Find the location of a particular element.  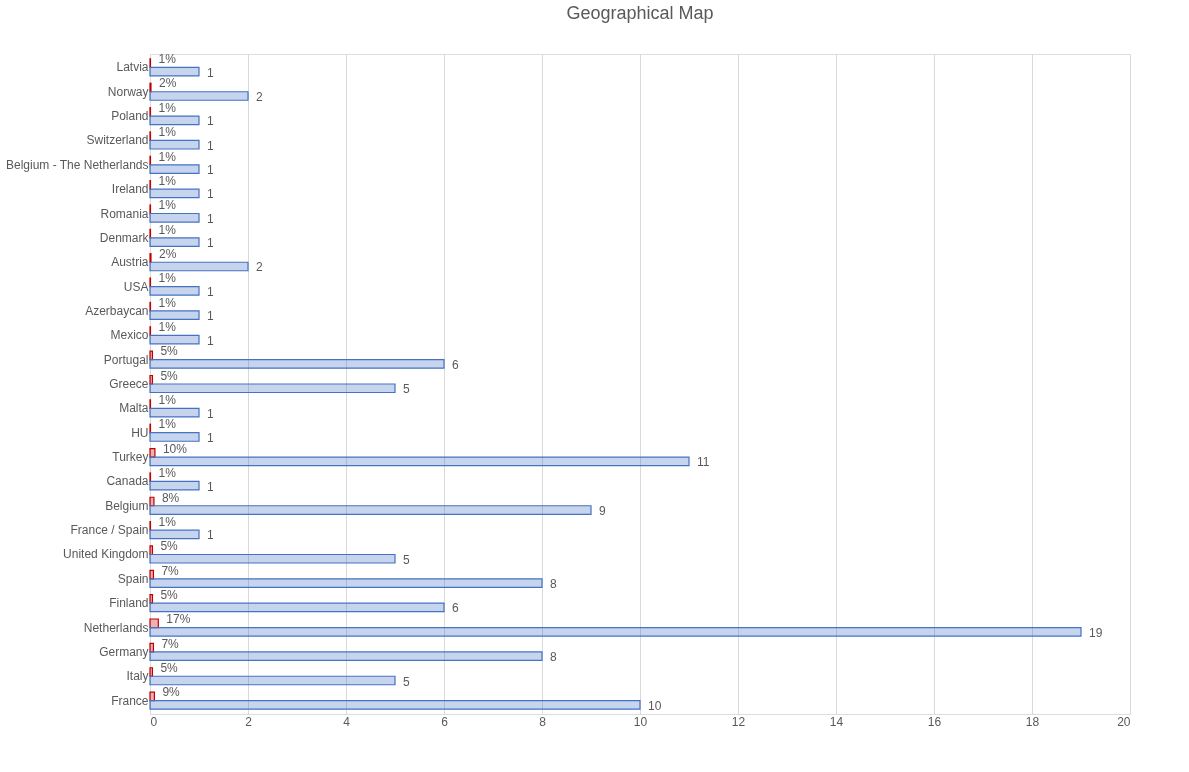

y-tick-label: Romania is located at coordinates (124, 213).